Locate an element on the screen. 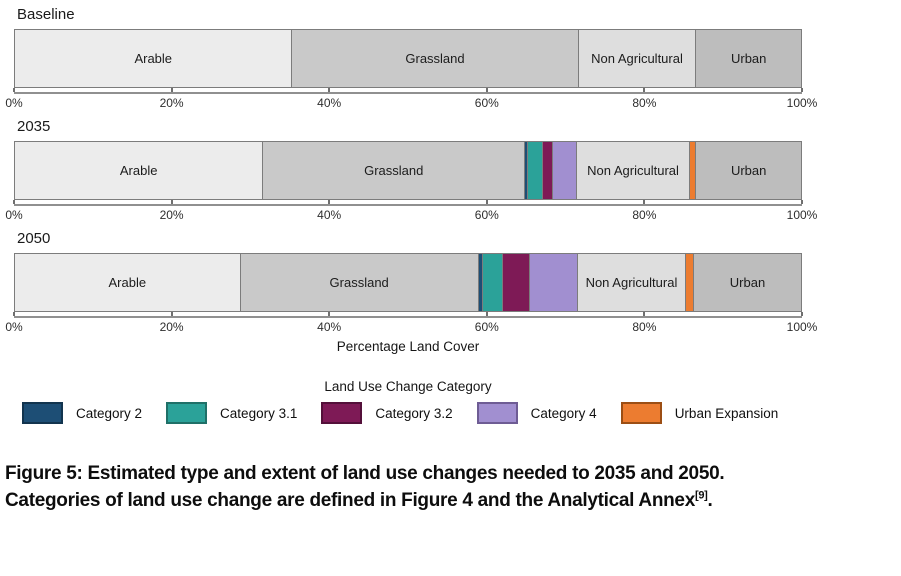 This screenshot has height=576, width=901. stacked-bar-baseline: Arable Grassland Non Agricultural Urban is located at coordinates (408, 58).